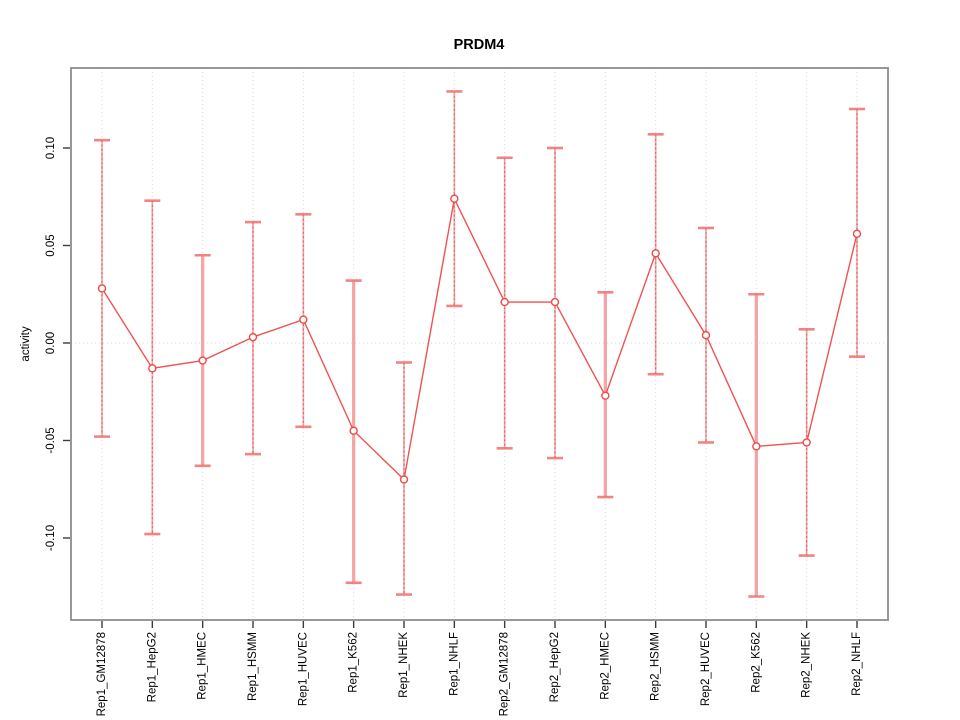 The image size is (960, 720). I want to click on x-tick-label: Rep1_HMEC, so click(203, 666).